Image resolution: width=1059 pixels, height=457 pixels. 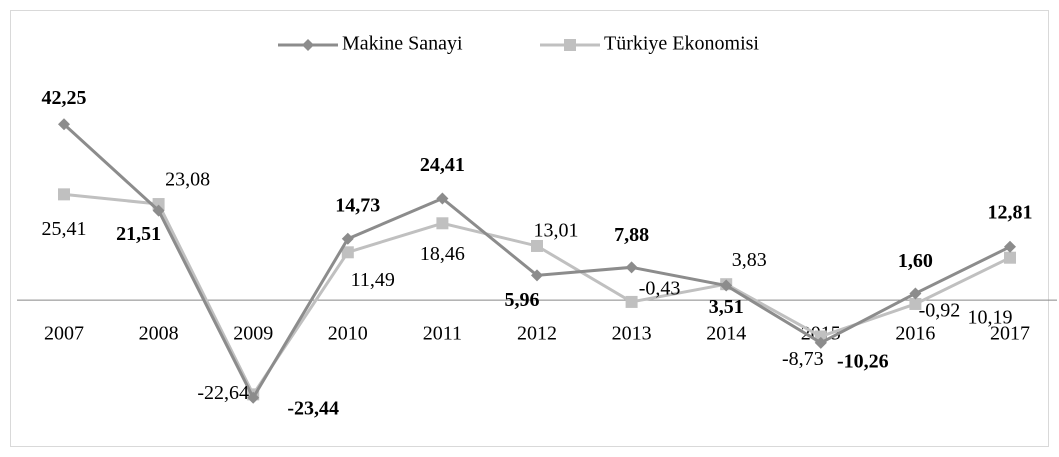 I want to click on data-label: -22,64, so click(x=223, y=393).